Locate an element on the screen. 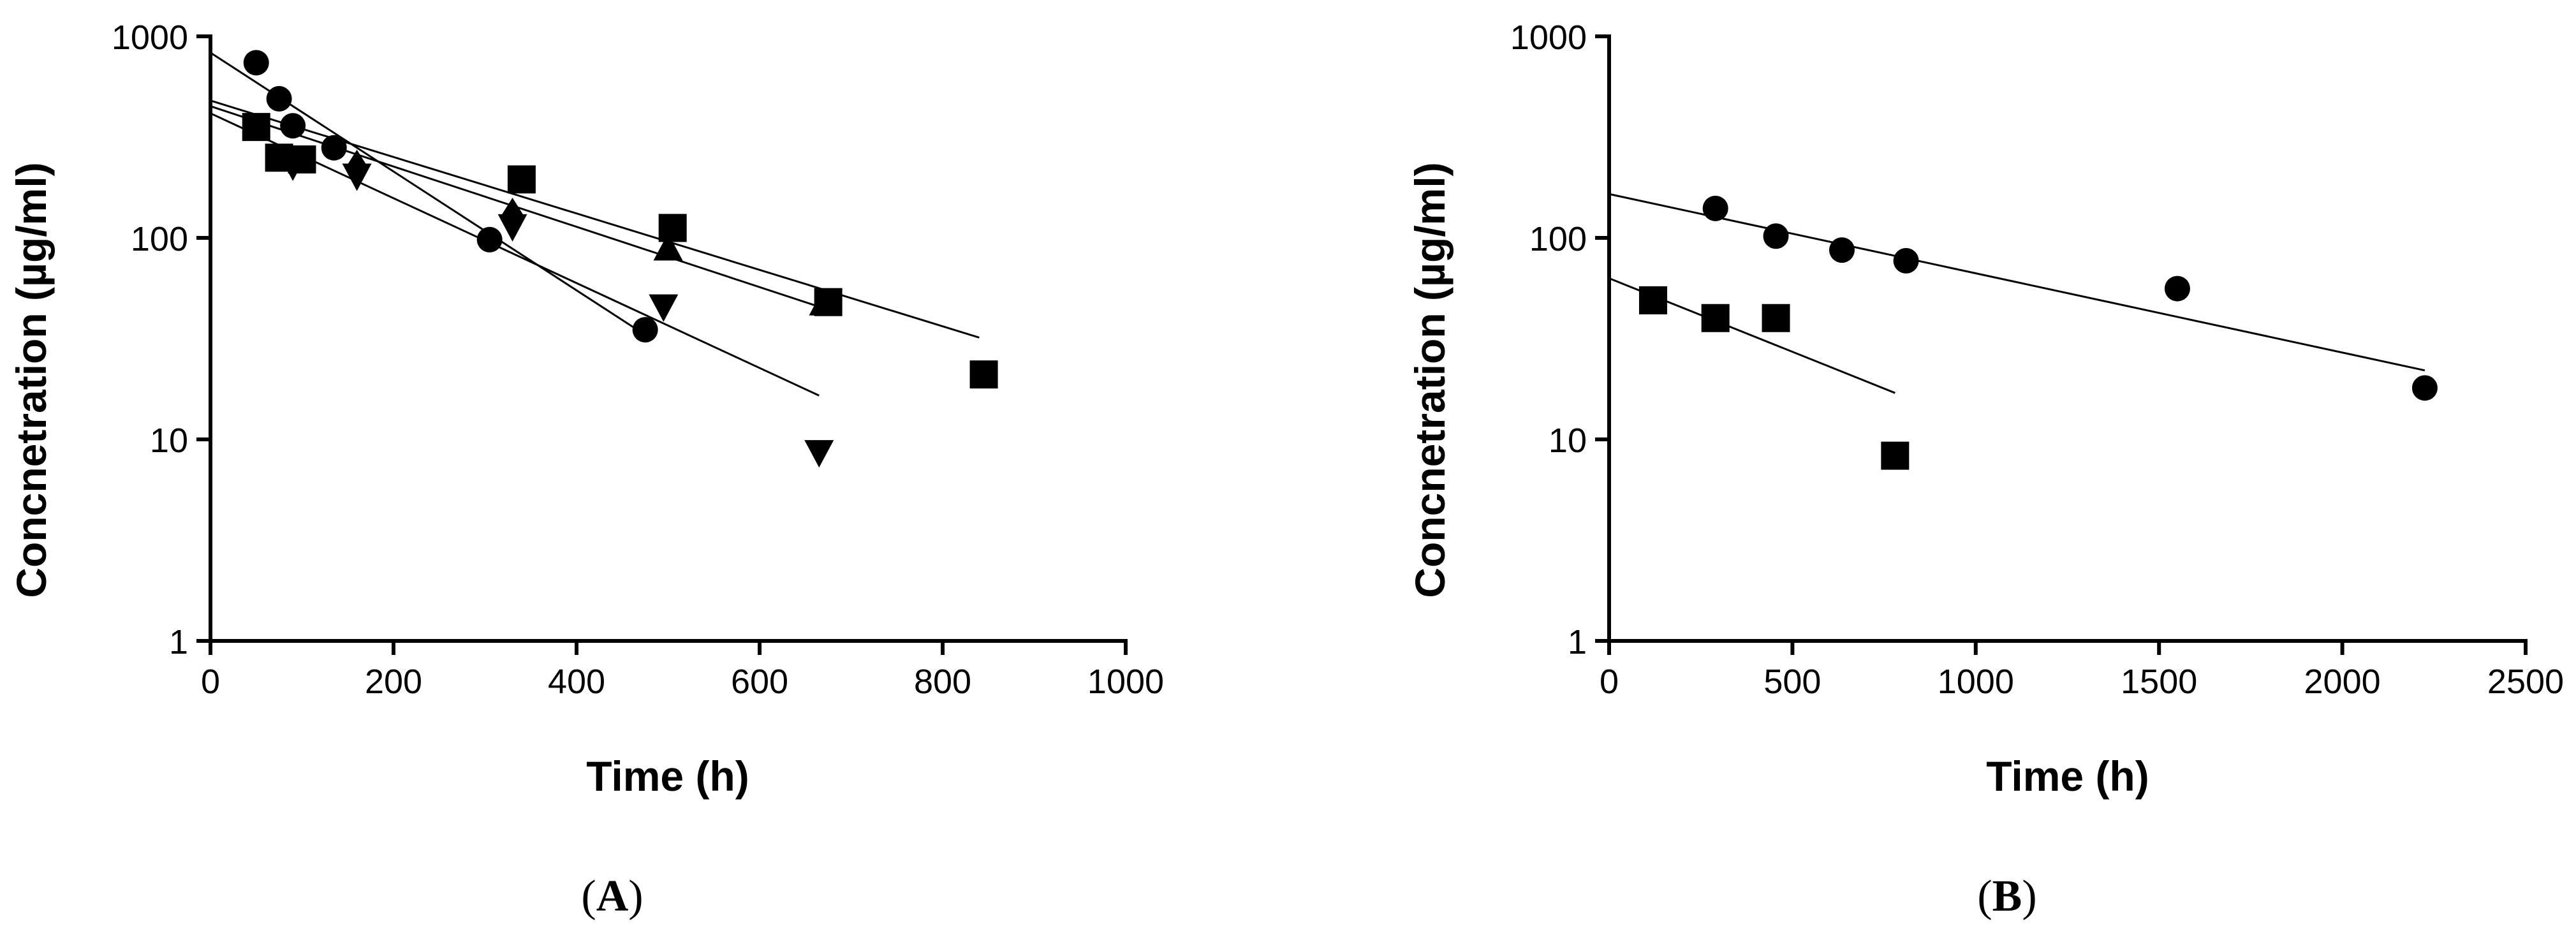  x-tick-label: 2000 is located at coordinates (2342, 682).